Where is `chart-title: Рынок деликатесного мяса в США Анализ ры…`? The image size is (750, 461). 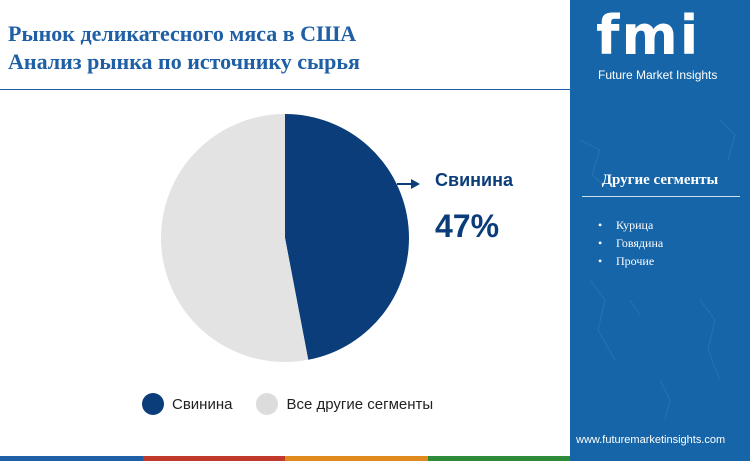 chart-title: Рынок деликатесного мяса в США Анализ ры… is located at coordinates (184, 48).